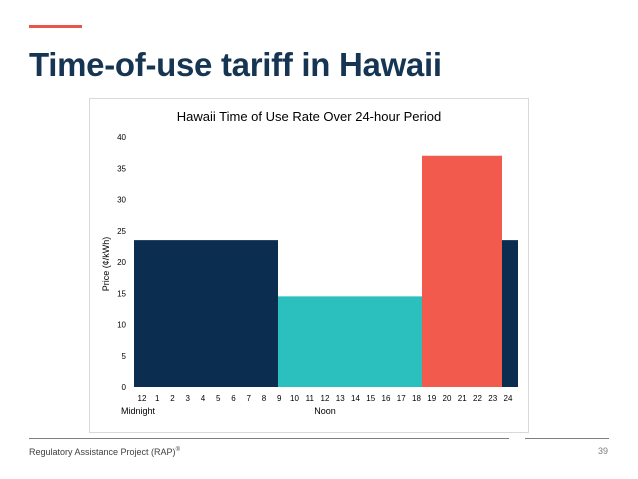 The width and height of the screenshot is (638, 479). I want to click on x-annotations: Midnight Noon, so click(228, 411).